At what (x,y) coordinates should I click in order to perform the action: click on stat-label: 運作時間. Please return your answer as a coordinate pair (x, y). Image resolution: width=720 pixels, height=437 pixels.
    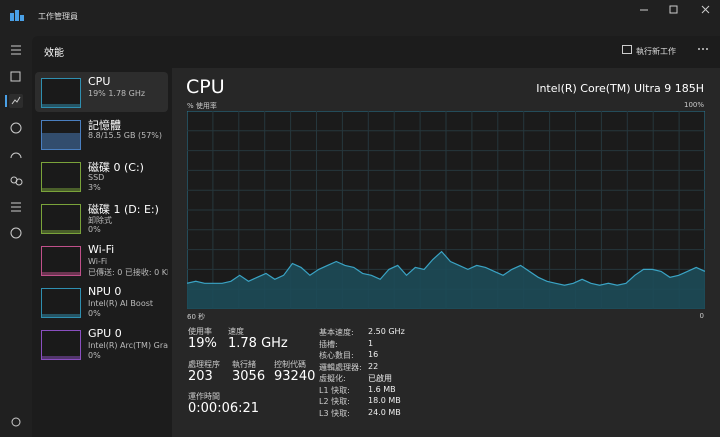
    Looking at the image, I should click on (204, 396).